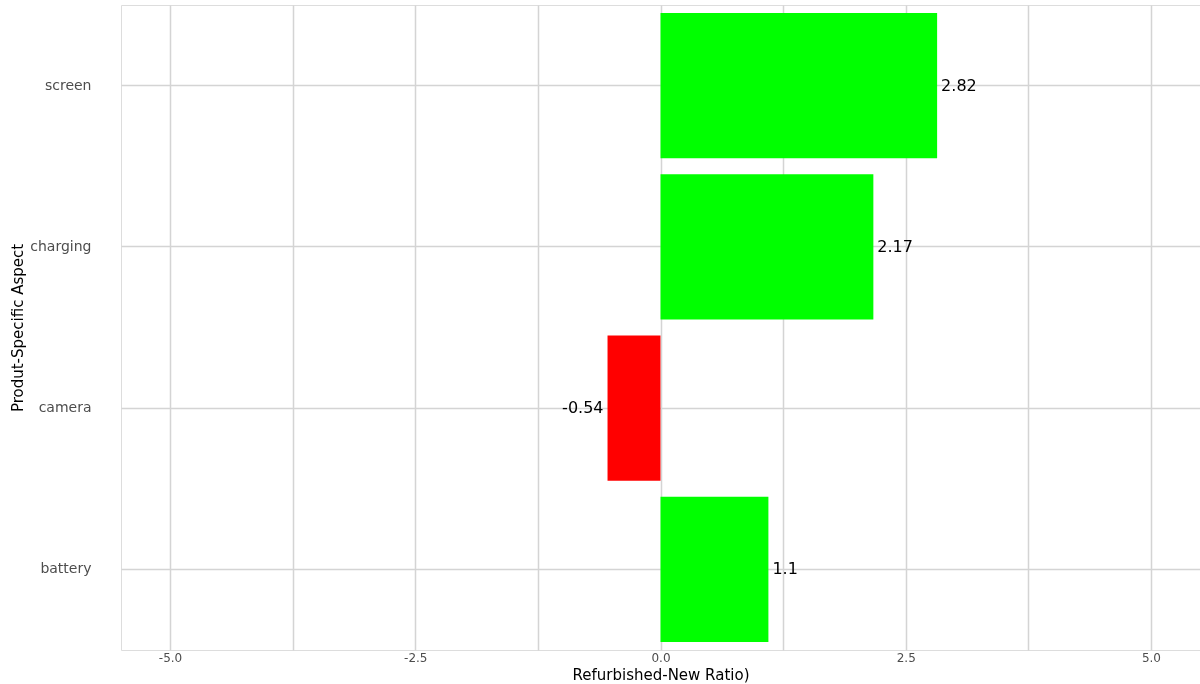 Image resolution: width=1200 pixels, height=684 pixels. What do you see at coordinates (906, 657) in the screenshot?
I see `x-tick-label: 2.5` at bounding box center [906, 657].